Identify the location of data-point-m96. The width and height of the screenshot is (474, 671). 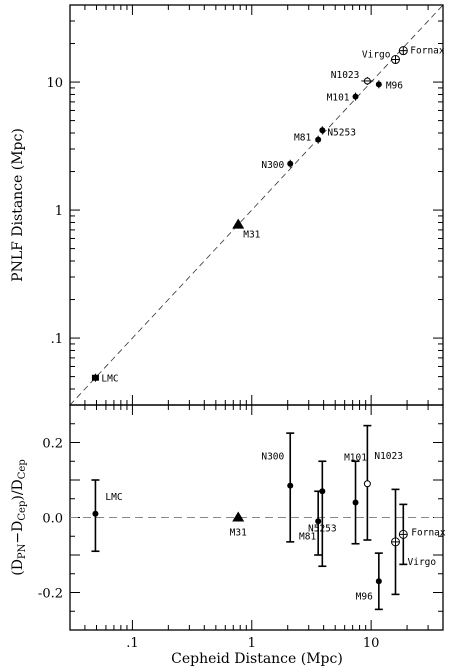
(378, 84).